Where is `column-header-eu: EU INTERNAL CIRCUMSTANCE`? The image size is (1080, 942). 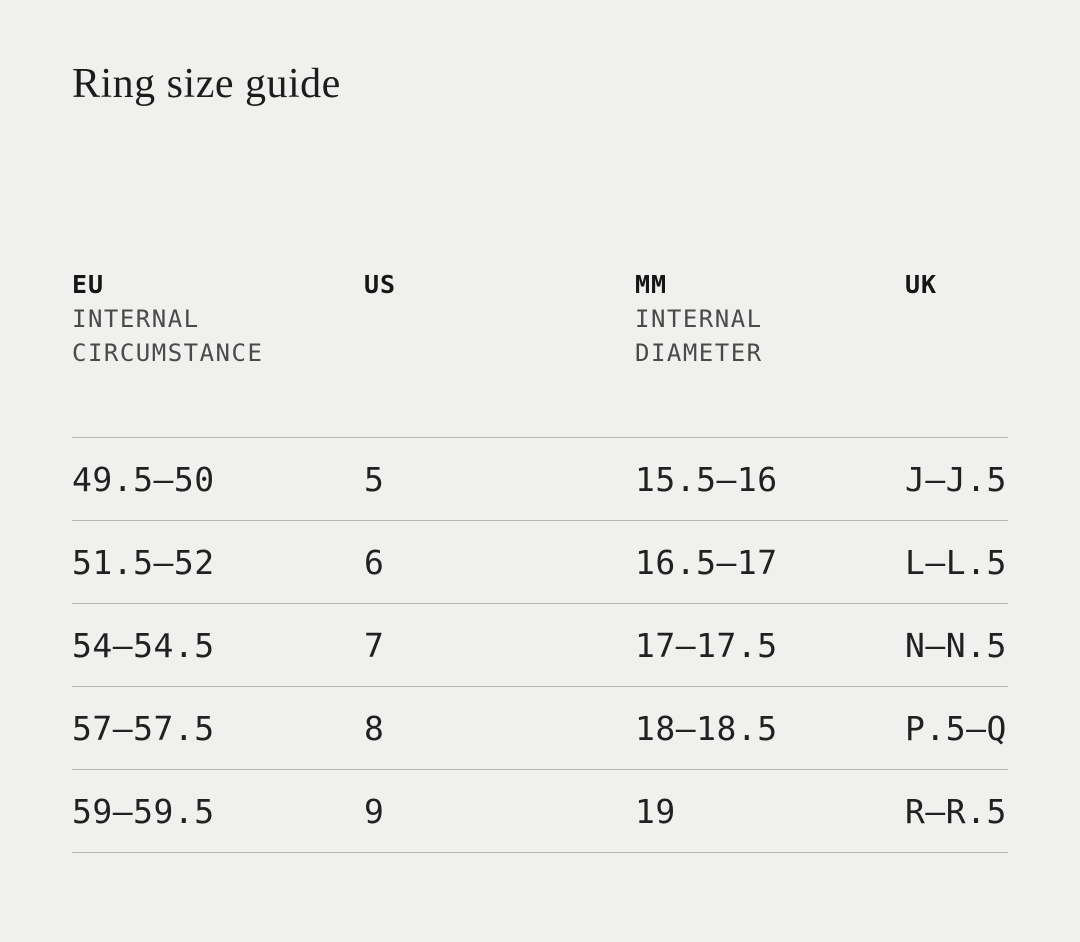 column-header-eu: EU INTERNAL CIRCUMSTANCE is located at coordinates (218, 319).